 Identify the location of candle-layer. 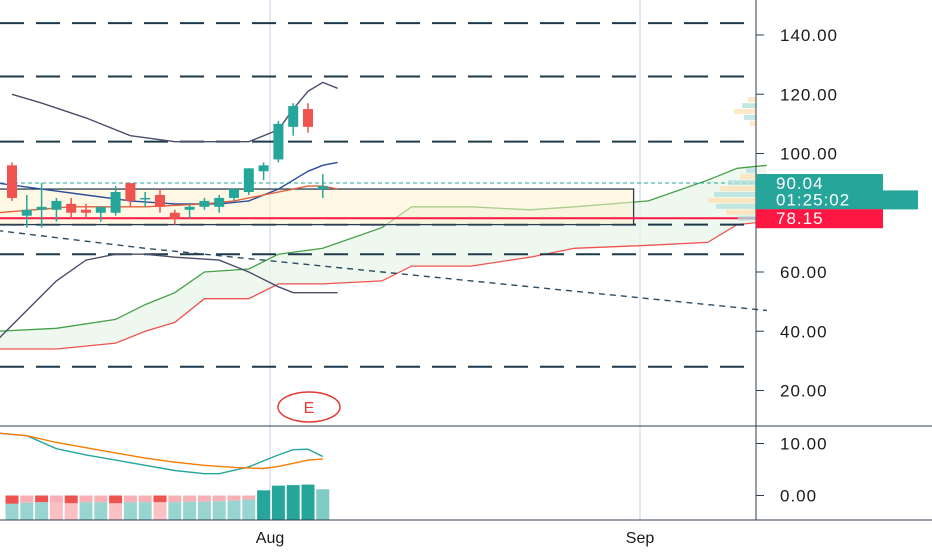
(167, 165).